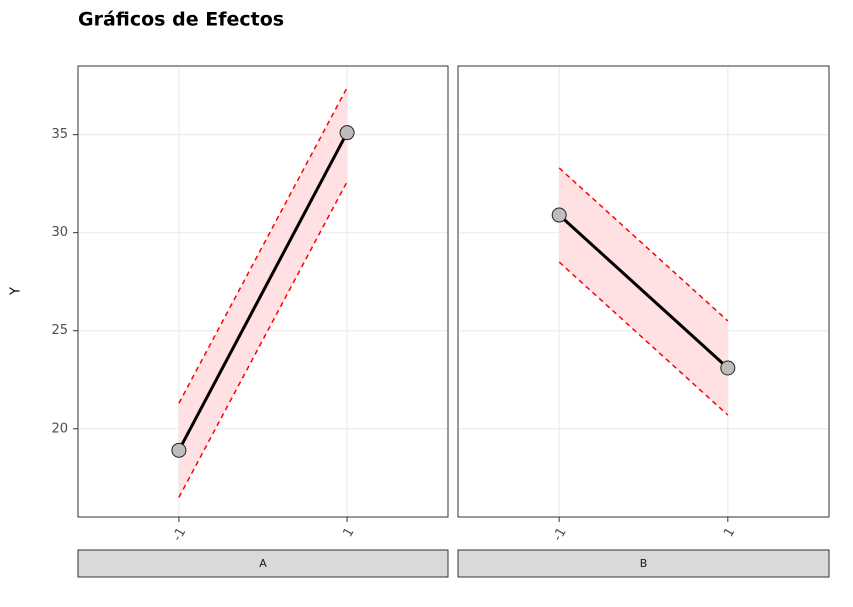 This screenshot has width=853, height=607. I want to click on strip-label: B, so click(644, 563).